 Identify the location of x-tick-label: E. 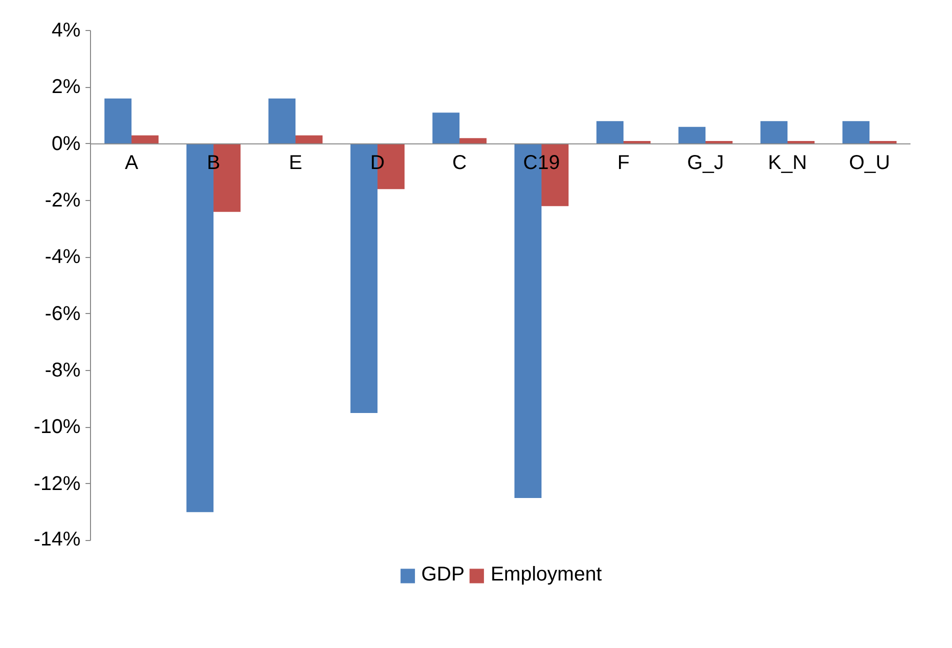
(295, 163).